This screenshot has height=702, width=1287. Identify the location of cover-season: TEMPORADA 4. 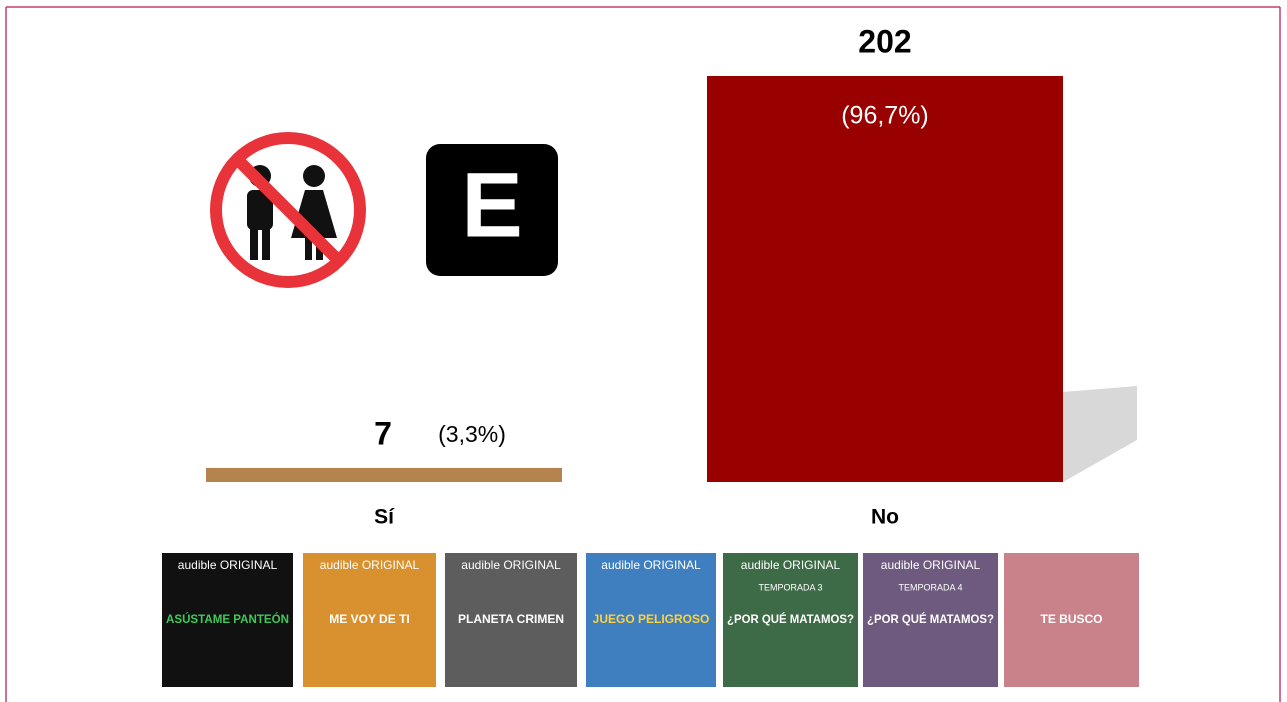
(930, 587).